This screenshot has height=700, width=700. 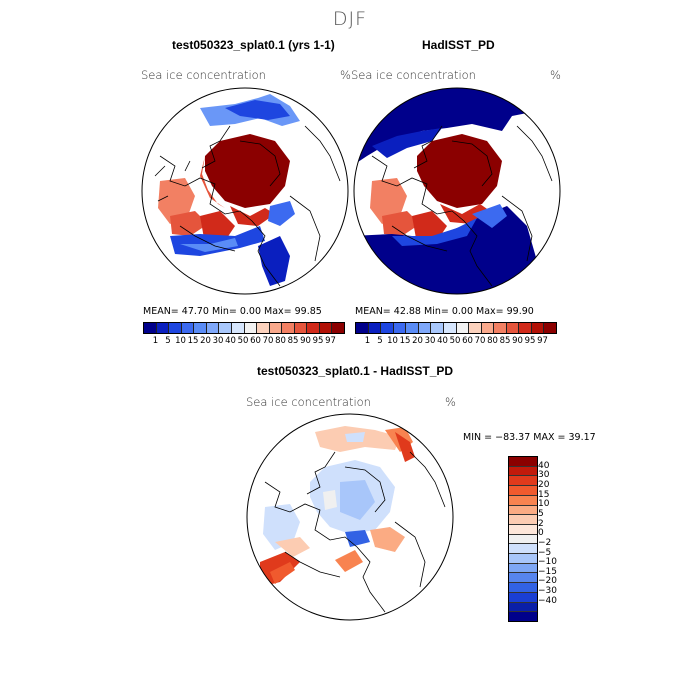 I want to click on panel-2-unit-label: %, so click(x=555, y=75).